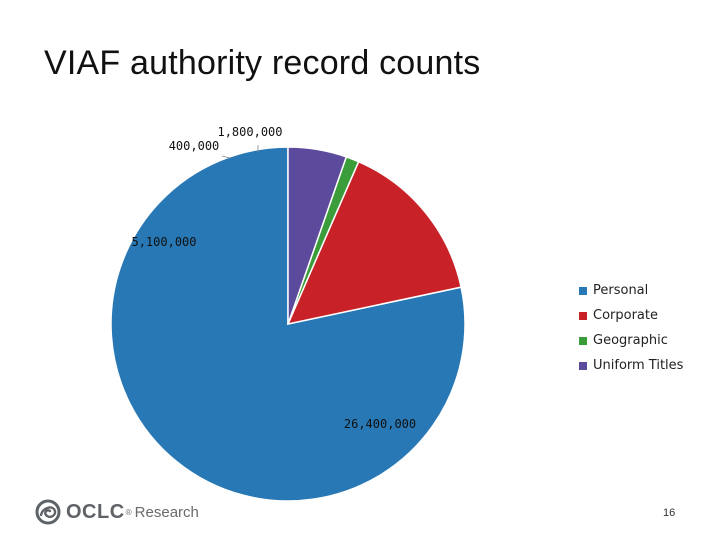 This screenshot has width=720, height=540. I want to click on legend-item-uniform-titles: Uniform Titles, so click(631, 365).